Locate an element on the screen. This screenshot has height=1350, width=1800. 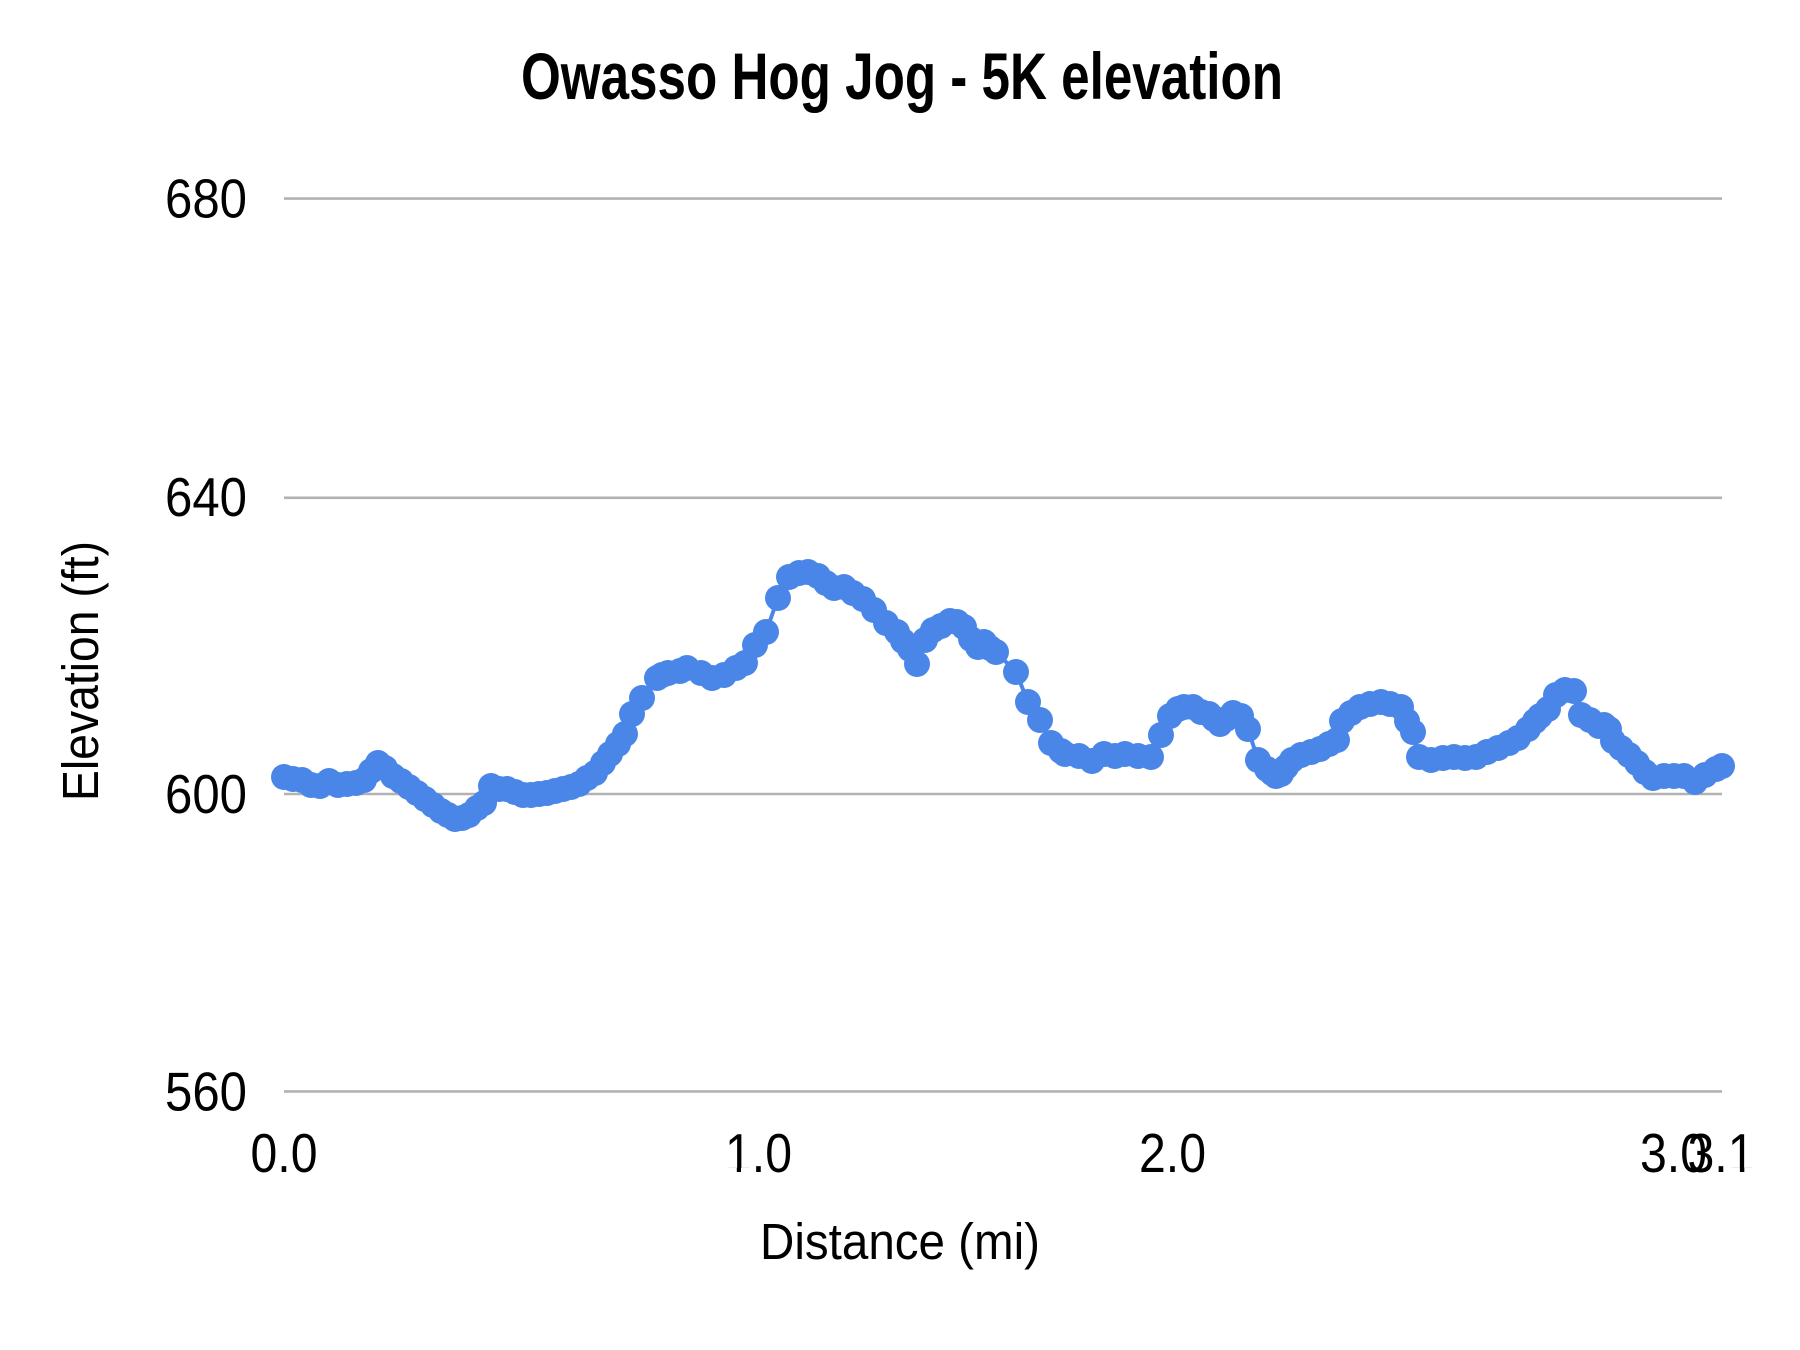
svg-text: 2.0 is located at coordinates (1172, 1153).